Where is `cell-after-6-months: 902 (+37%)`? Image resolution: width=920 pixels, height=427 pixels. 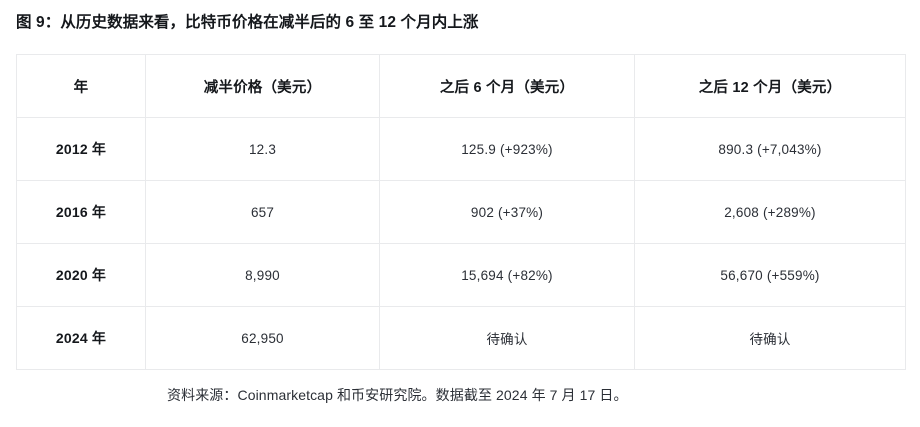
cell-after-6-months: 902 (+37%) is located at coordinates (507, 212).